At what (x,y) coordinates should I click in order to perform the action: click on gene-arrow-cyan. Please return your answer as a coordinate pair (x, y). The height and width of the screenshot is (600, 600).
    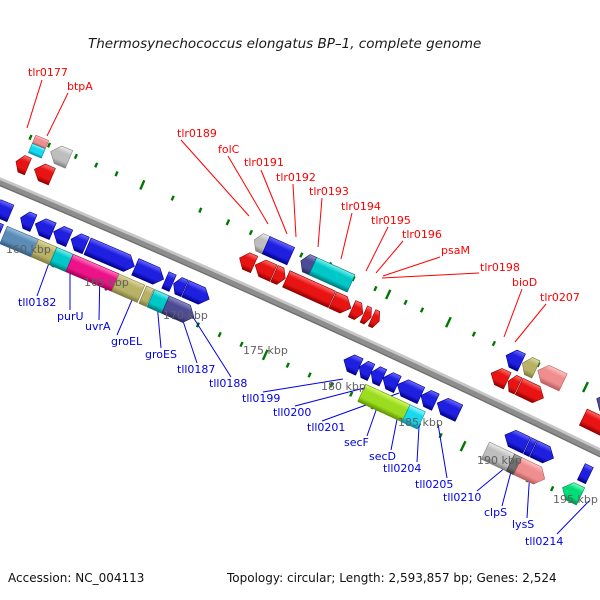
    Looking at the image, I should click on (332, 275).